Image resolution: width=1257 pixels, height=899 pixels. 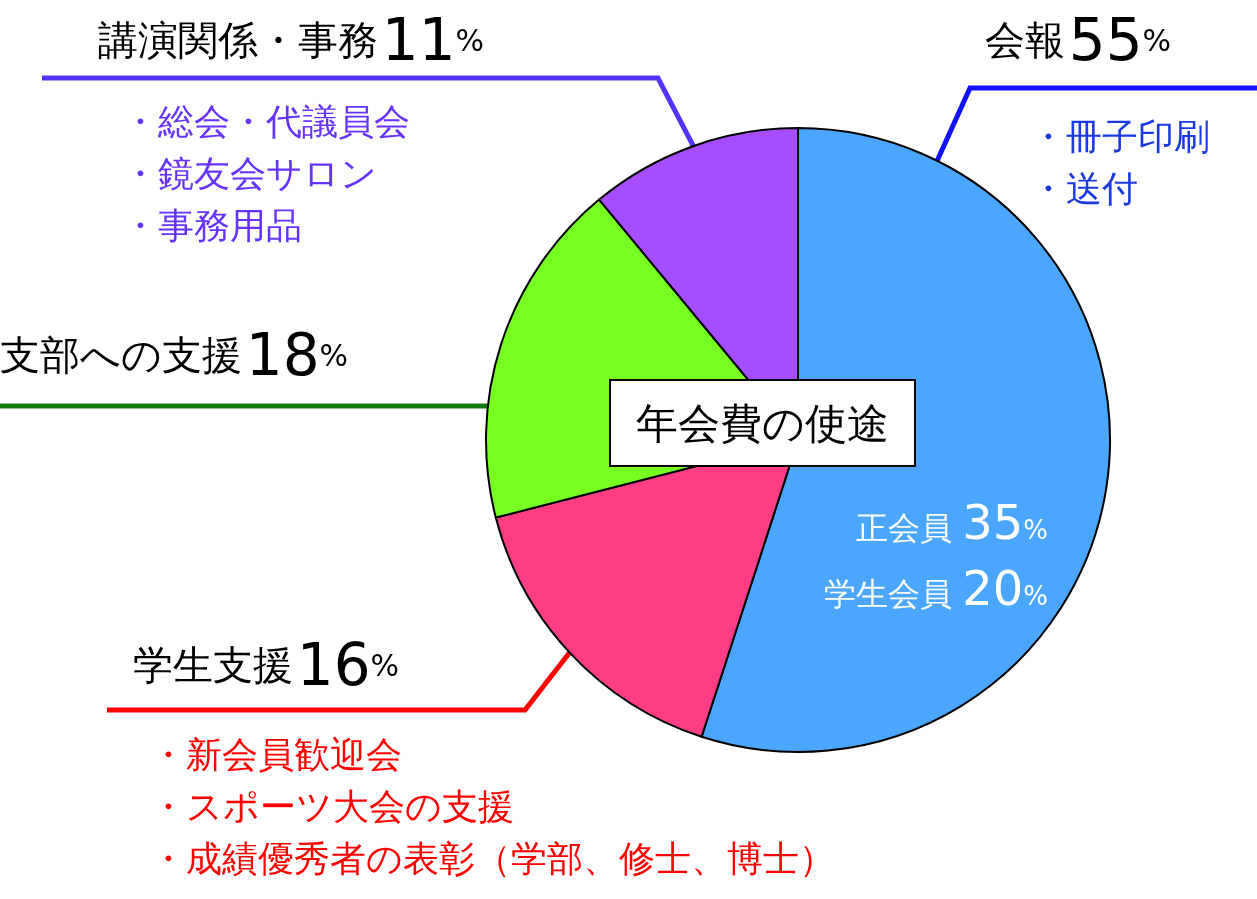 What do you see at coordinates (1084, 188) in the screenshot?
I see `text: ・送付` at bounding box center [1084, 188].